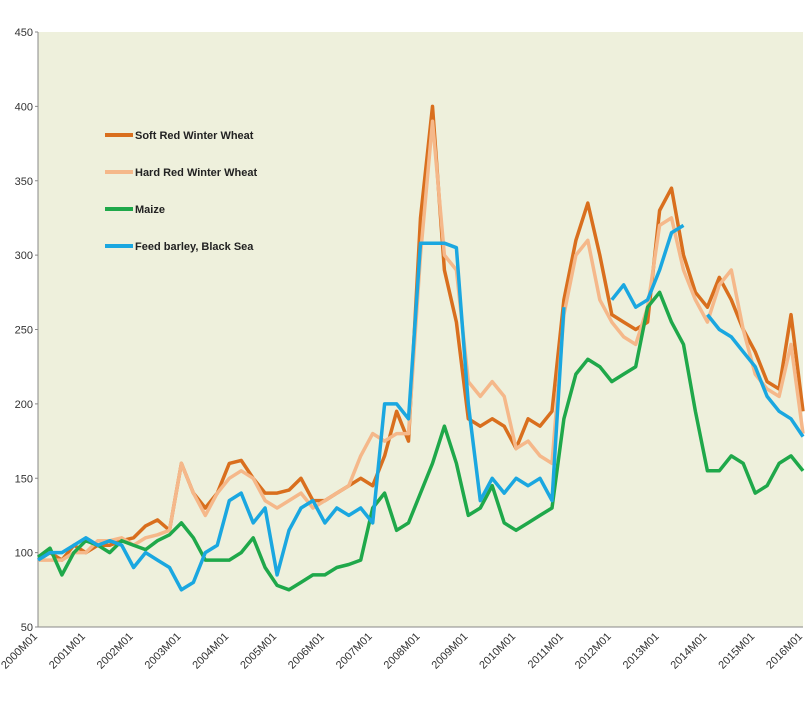 The image size is (809, 710). Describe the element at coordinates (210, 651) in the screenshot. I see `x-tick-label: 2004M01` at that location.